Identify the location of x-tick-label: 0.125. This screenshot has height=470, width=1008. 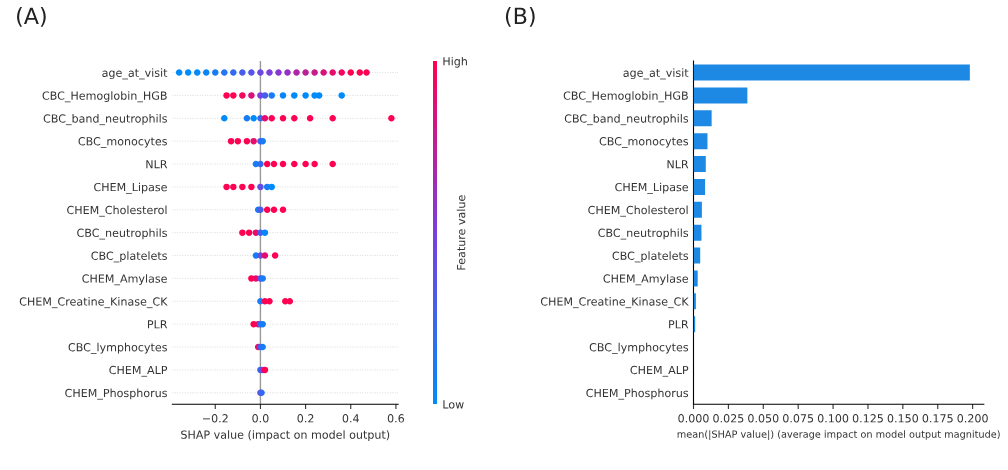
(867, 418).